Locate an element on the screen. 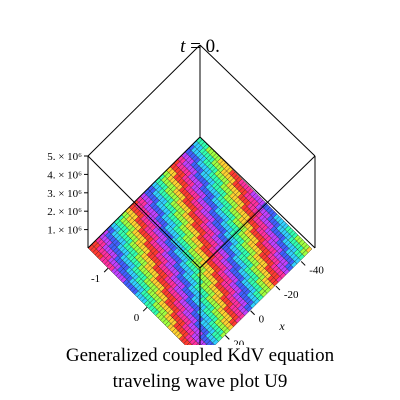 Image resolution: width=400 pixels, height=400 pixels. y-tick-label: 0 is located at coordinates (137, 318).